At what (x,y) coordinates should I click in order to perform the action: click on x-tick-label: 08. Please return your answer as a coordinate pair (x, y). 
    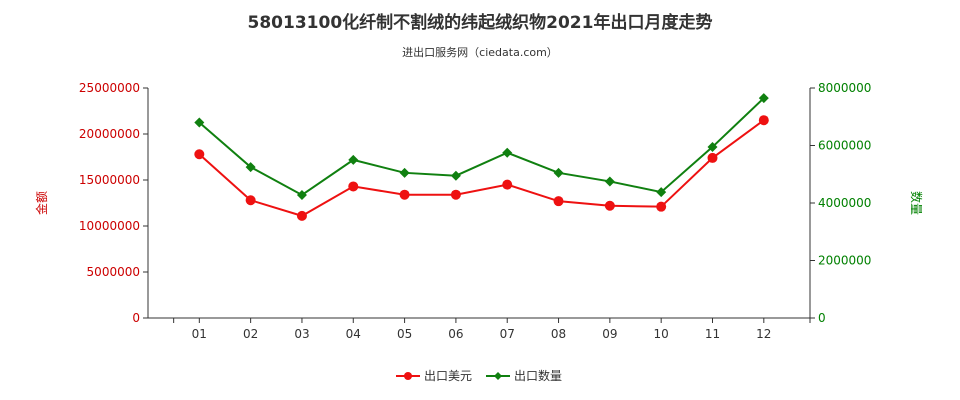
    Looking at the image, I should click on (558, 334).